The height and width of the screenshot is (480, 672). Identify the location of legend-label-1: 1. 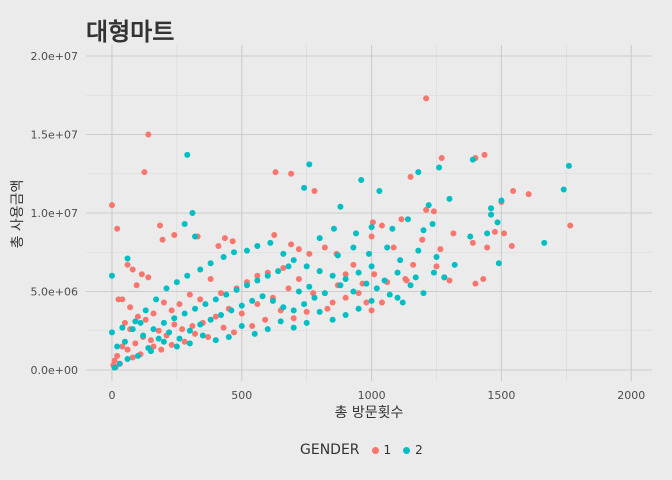
(387, 450).